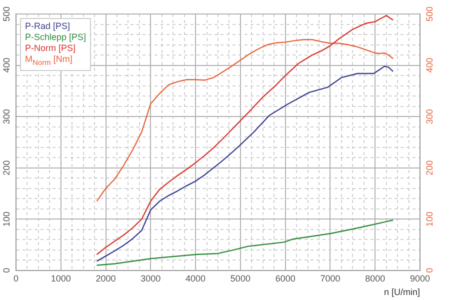  I want to click on y-tick-label: 300, so click(6, 116).